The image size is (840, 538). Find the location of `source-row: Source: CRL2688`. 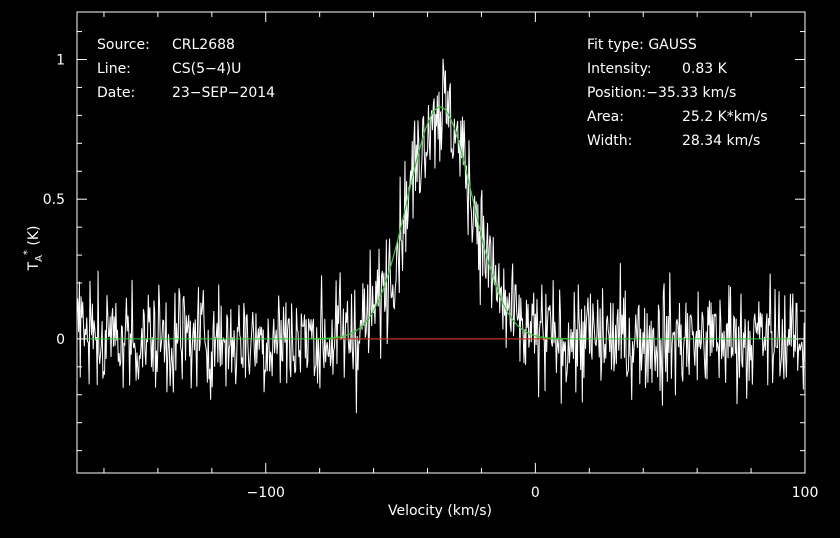

source-row: Source: CRL2688 is located at coordinates (186, 45).